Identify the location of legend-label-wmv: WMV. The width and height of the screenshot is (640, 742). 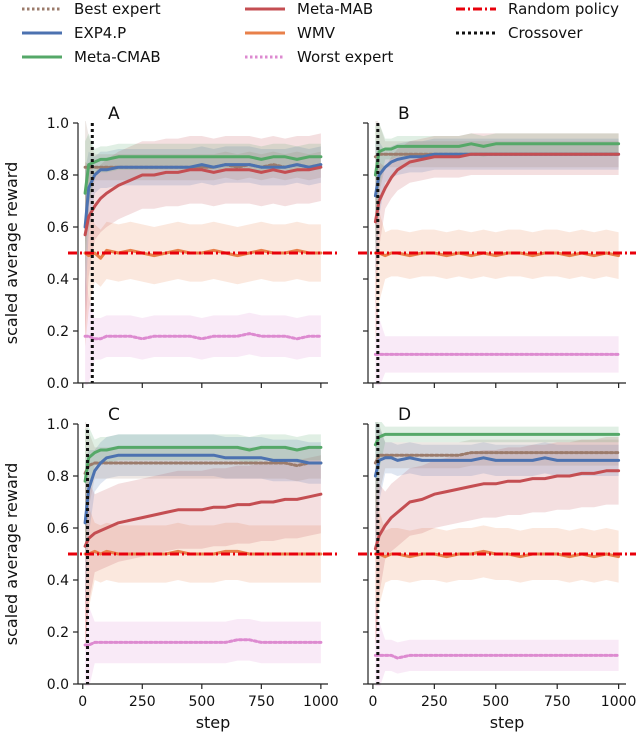
(316, 33).